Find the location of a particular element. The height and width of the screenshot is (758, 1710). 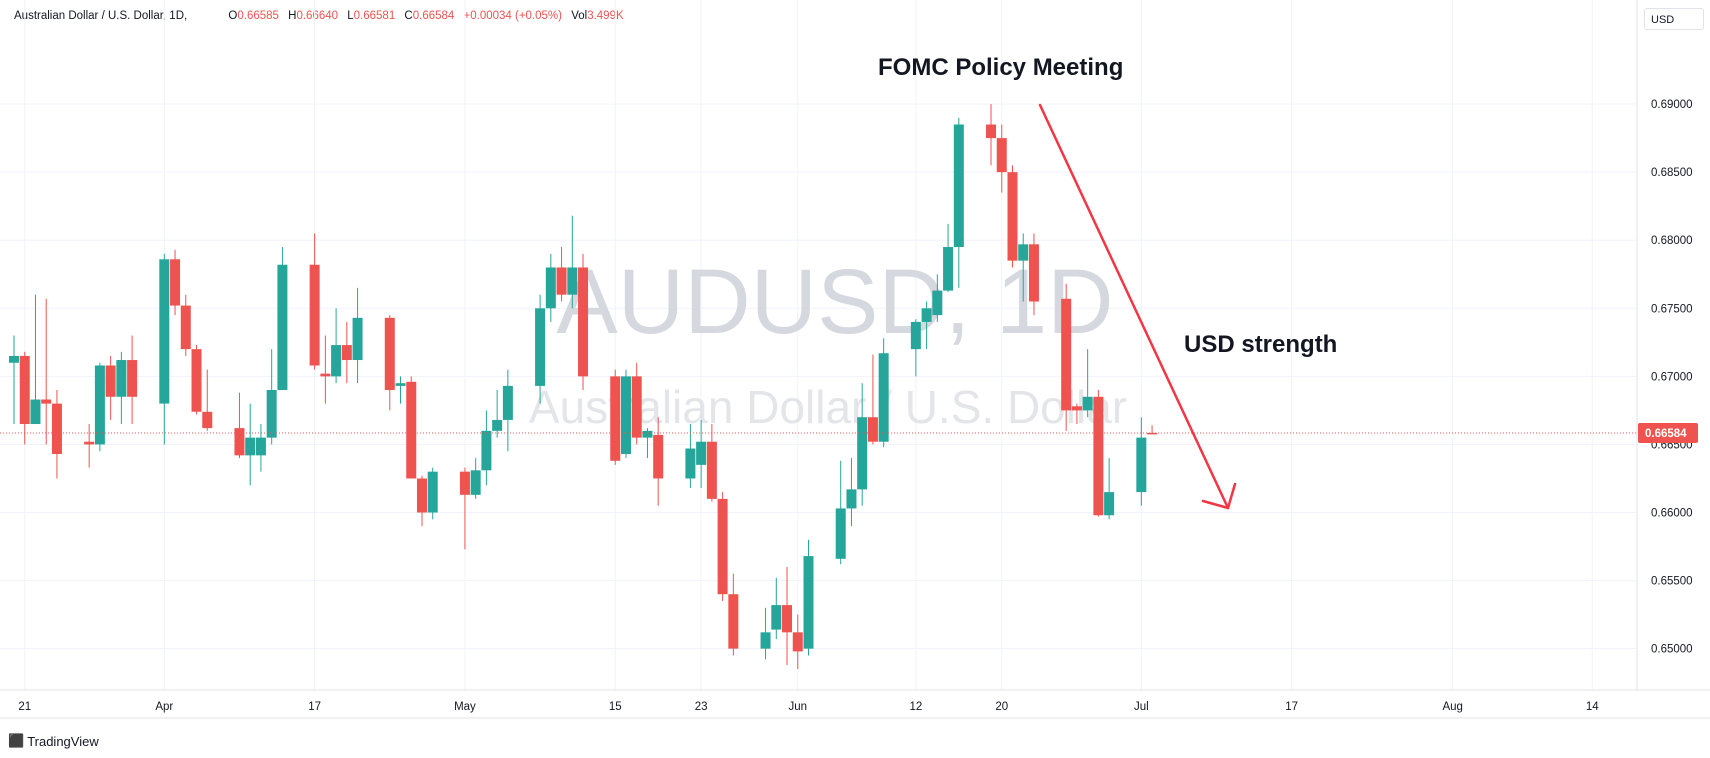

x-tick-label: Jun is located at coordinates (797, 707).